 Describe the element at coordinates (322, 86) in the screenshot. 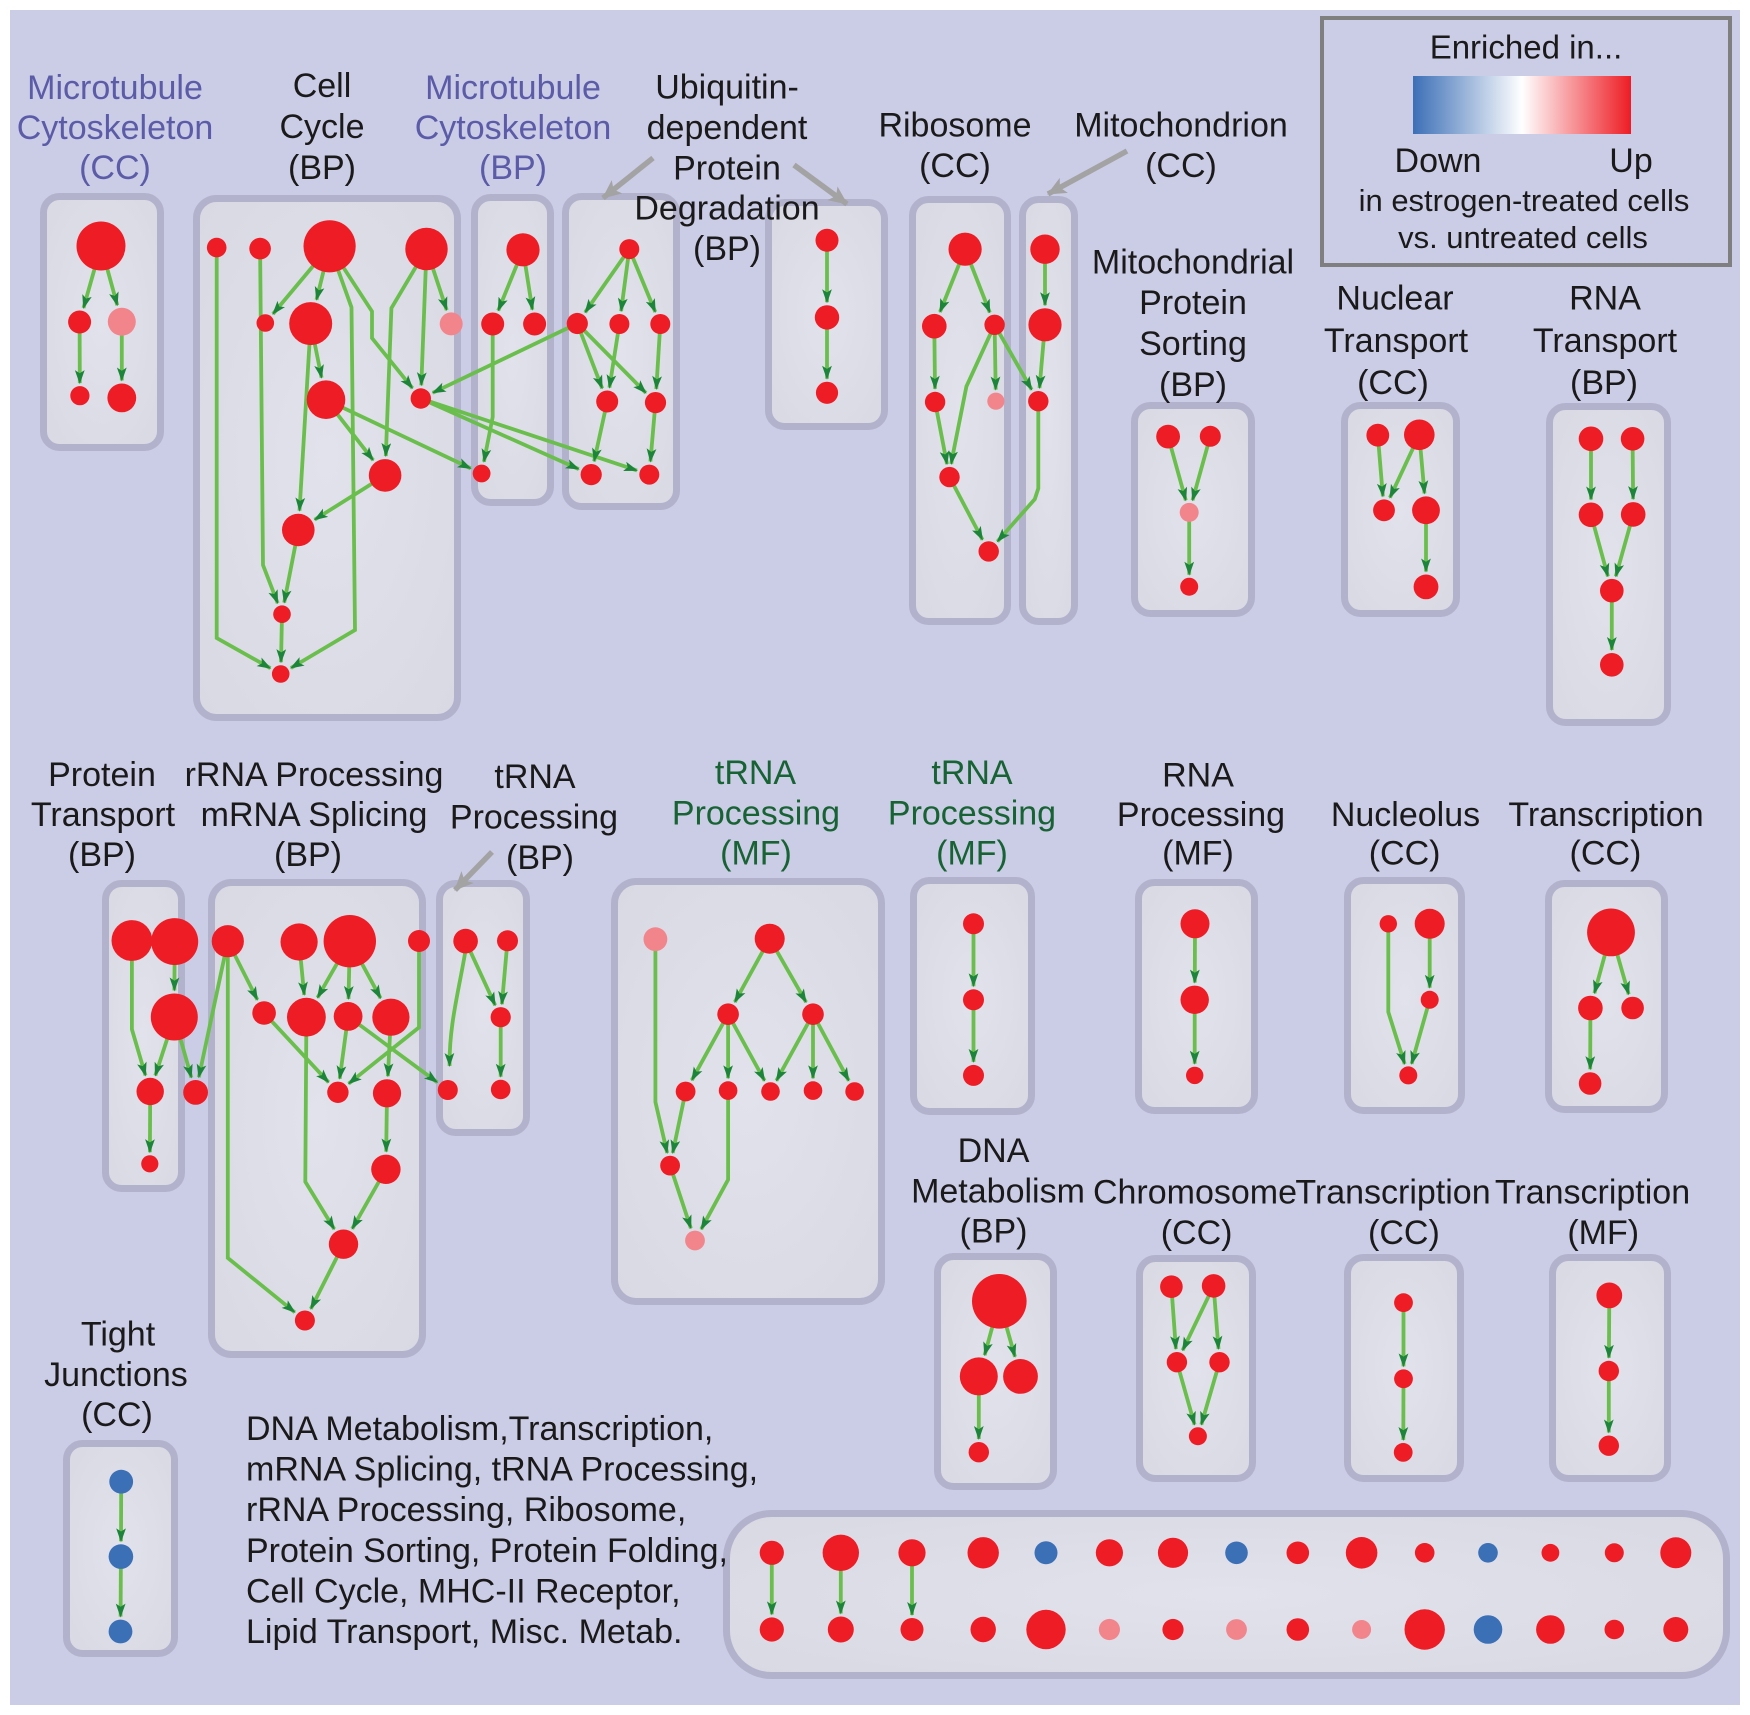

I see `svg-text: Cell` at that location.